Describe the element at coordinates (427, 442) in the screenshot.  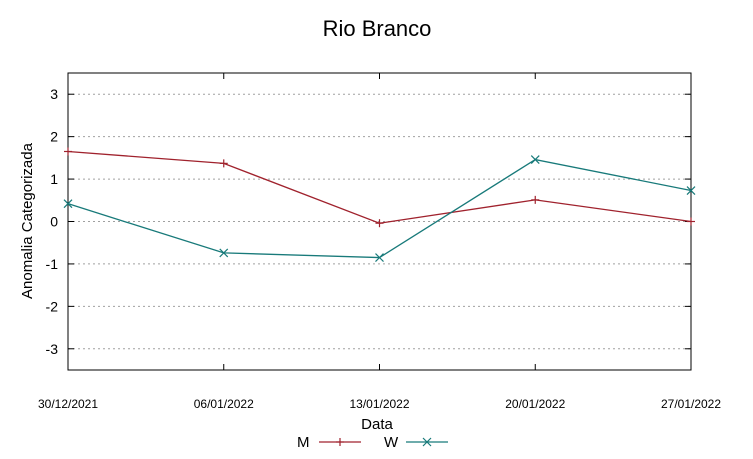
I see `legend-marker-W` at that location.